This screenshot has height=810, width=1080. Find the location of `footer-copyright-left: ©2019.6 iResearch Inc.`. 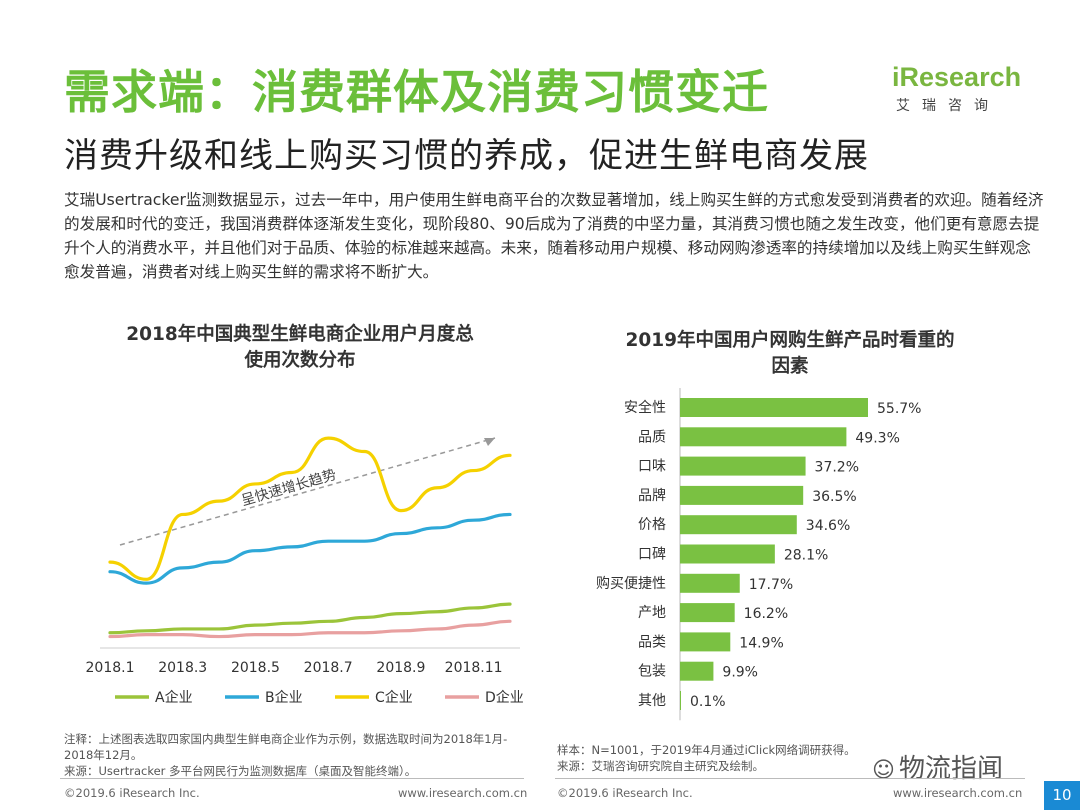

footer-copyright-left: ©2019.6 iResearch Inc. is located at coordinates (132, 793).